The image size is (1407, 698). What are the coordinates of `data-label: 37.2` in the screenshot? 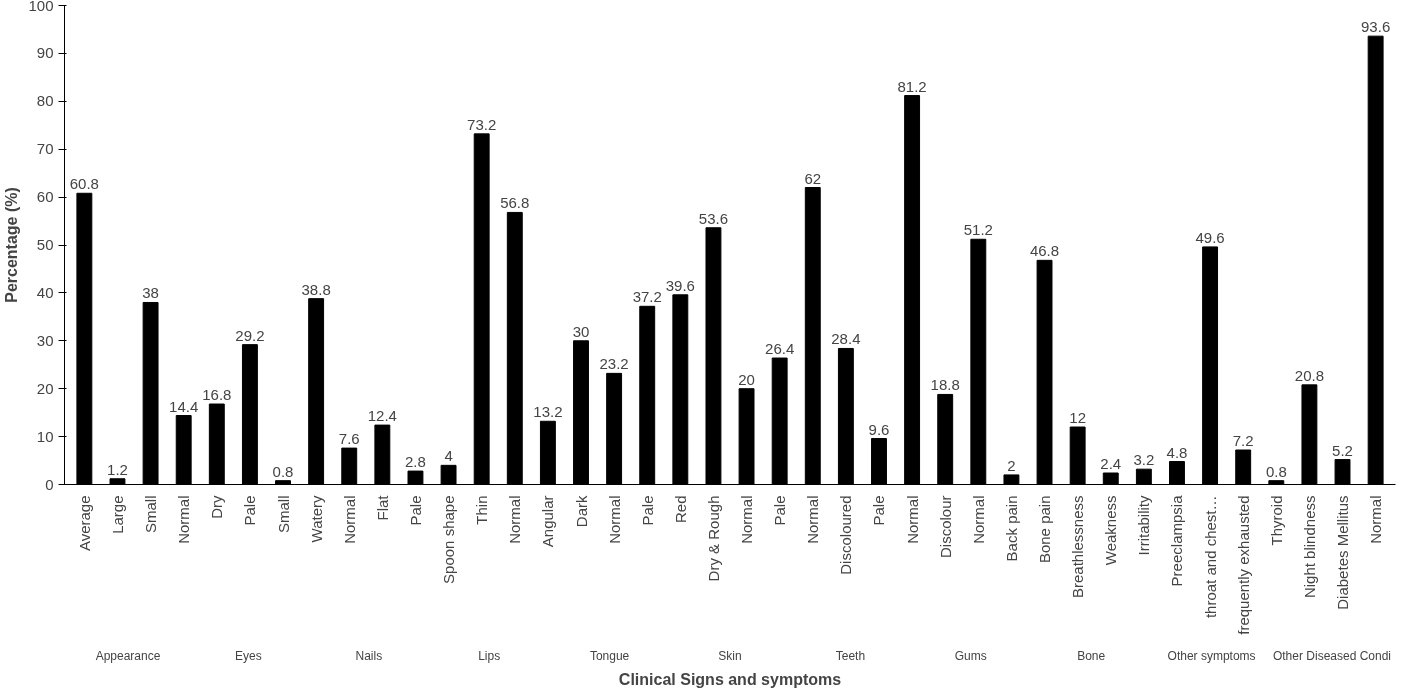 It's located at (647, 297).